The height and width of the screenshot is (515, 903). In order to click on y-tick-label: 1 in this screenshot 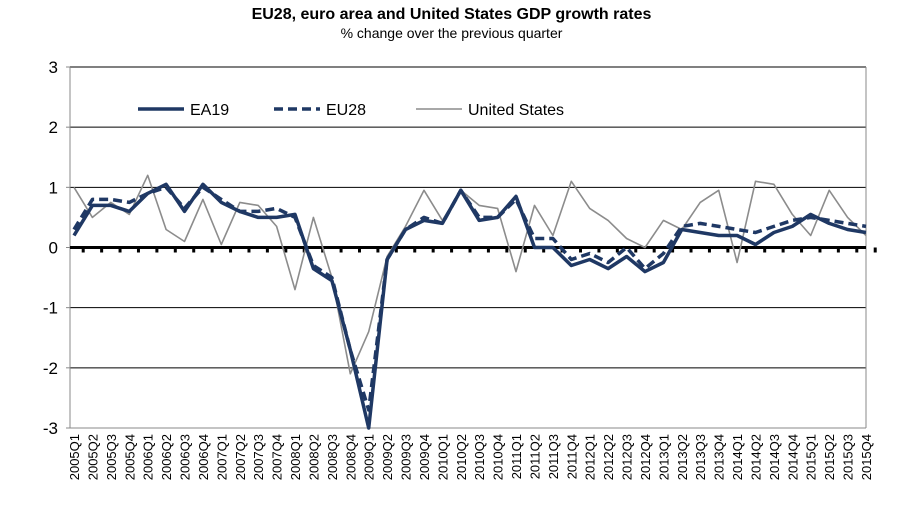, I will do `click(53, 187)`.